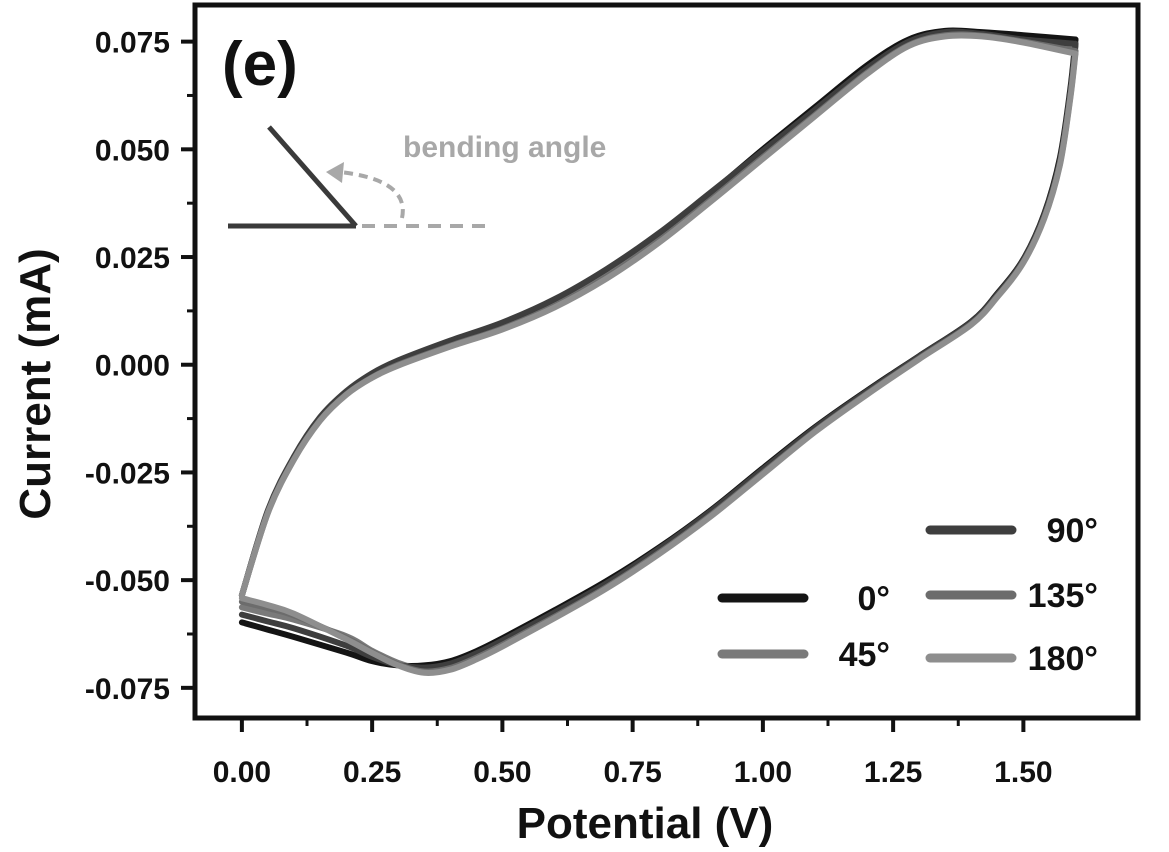 This screenshot has width=1169, height=852. What do you see at coordinates (312, 176) in the screenshot?
I see `bend-arm-line` at bounding box center [312, 176].